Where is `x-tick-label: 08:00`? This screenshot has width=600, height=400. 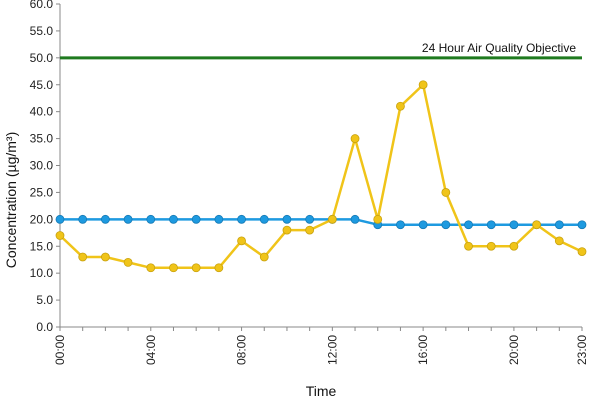
x-tick-label: 08:00 is located at coordinates (242, 350).